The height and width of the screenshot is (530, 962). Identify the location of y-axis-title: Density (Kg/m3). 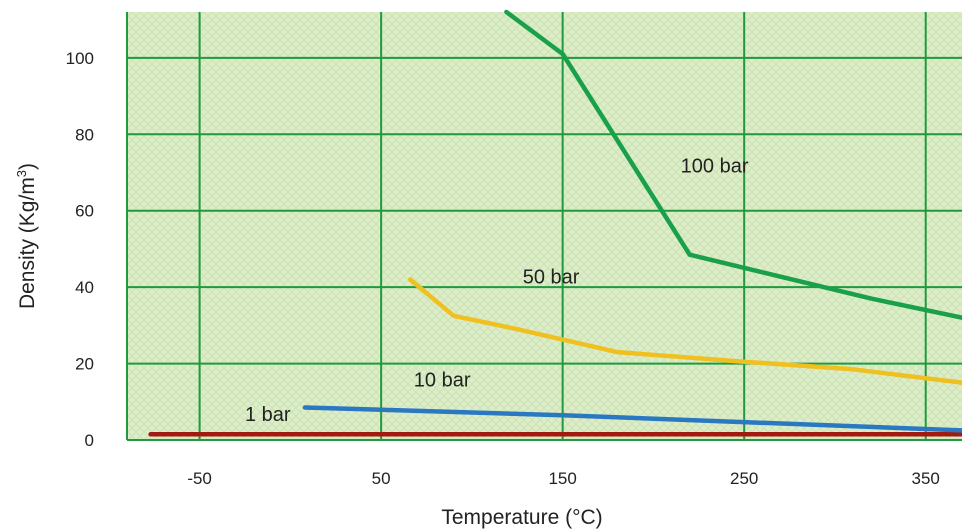
(26, 236).